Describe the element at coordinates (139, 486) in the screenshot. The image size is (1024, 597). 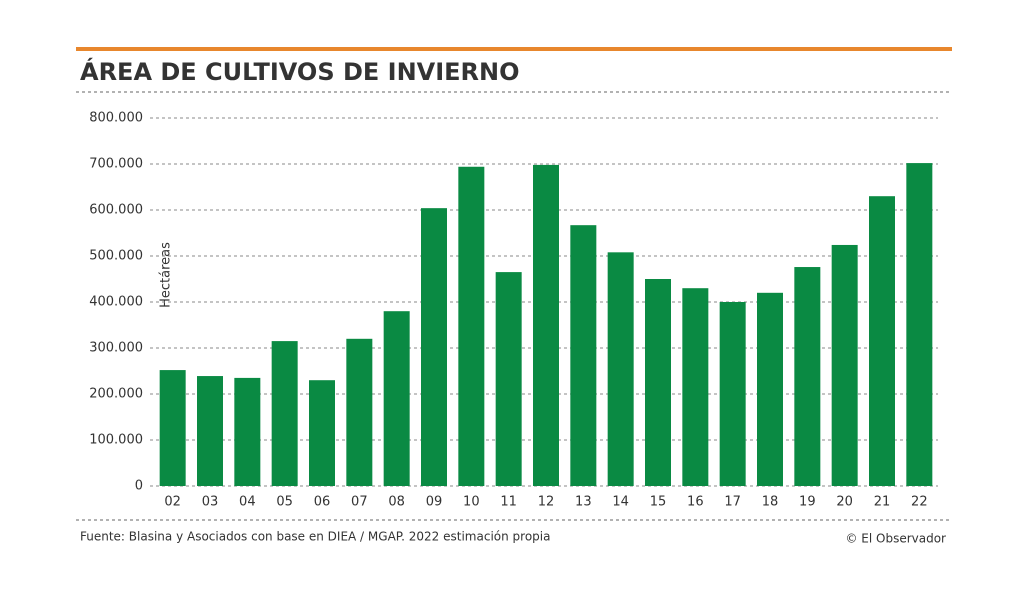
I see `y-tick-label: 0` at that location.